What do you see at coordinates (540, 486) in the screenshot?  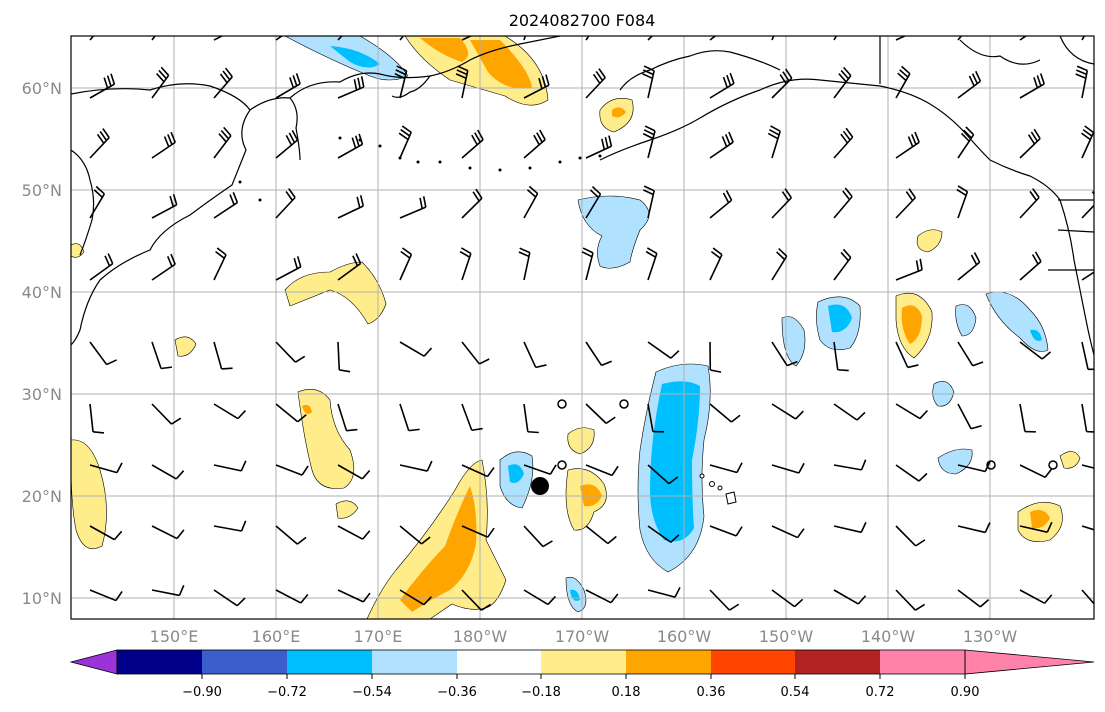 I see `storm-center-marker` at bounding box center [540, 486].